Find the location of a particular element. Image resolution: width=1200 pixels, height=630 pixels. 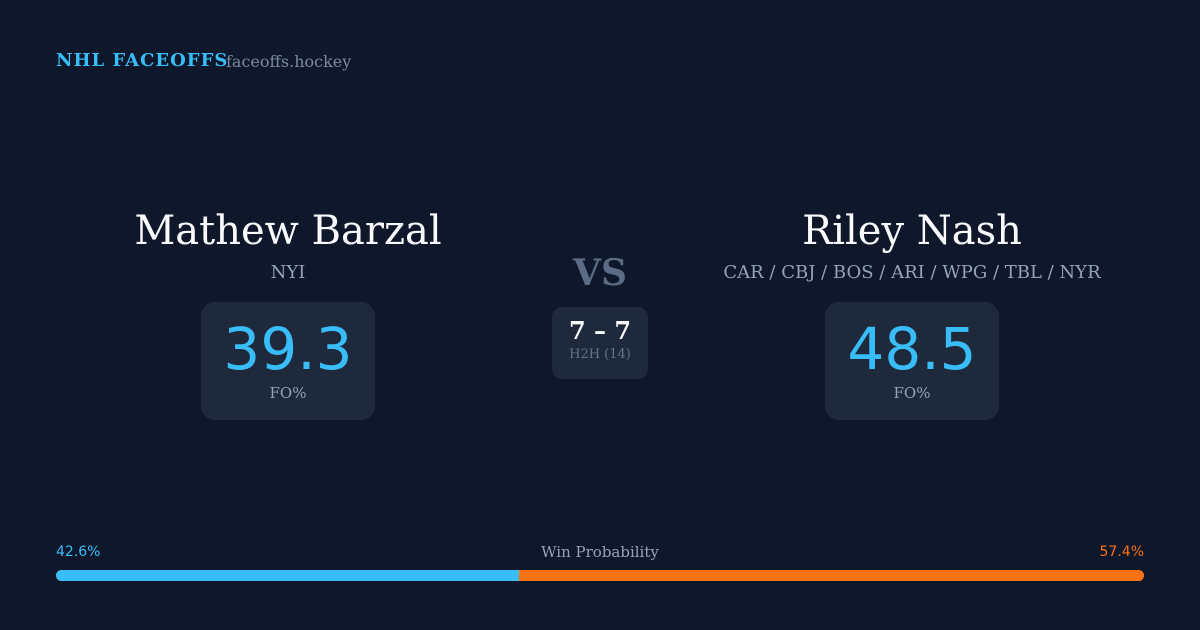

h2h-card: 7 – 7 H2H (14) is located at coordinates (600, 343).